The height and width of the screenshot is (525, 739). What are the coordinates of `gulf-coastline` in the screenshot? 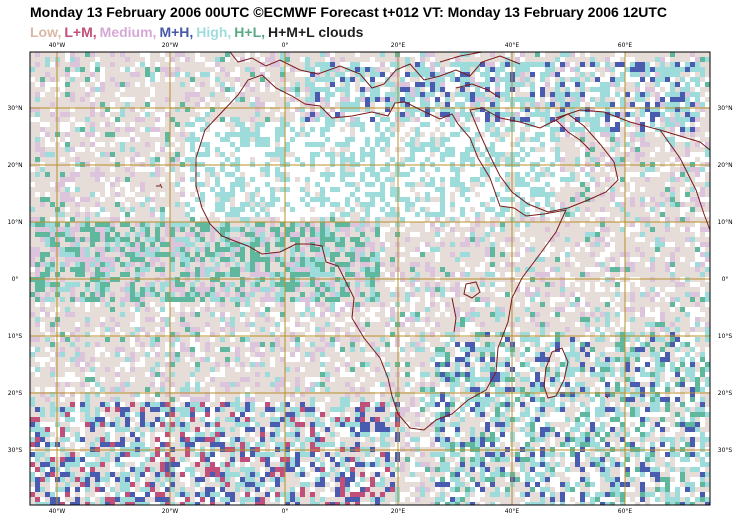 It's located at (573, 135).